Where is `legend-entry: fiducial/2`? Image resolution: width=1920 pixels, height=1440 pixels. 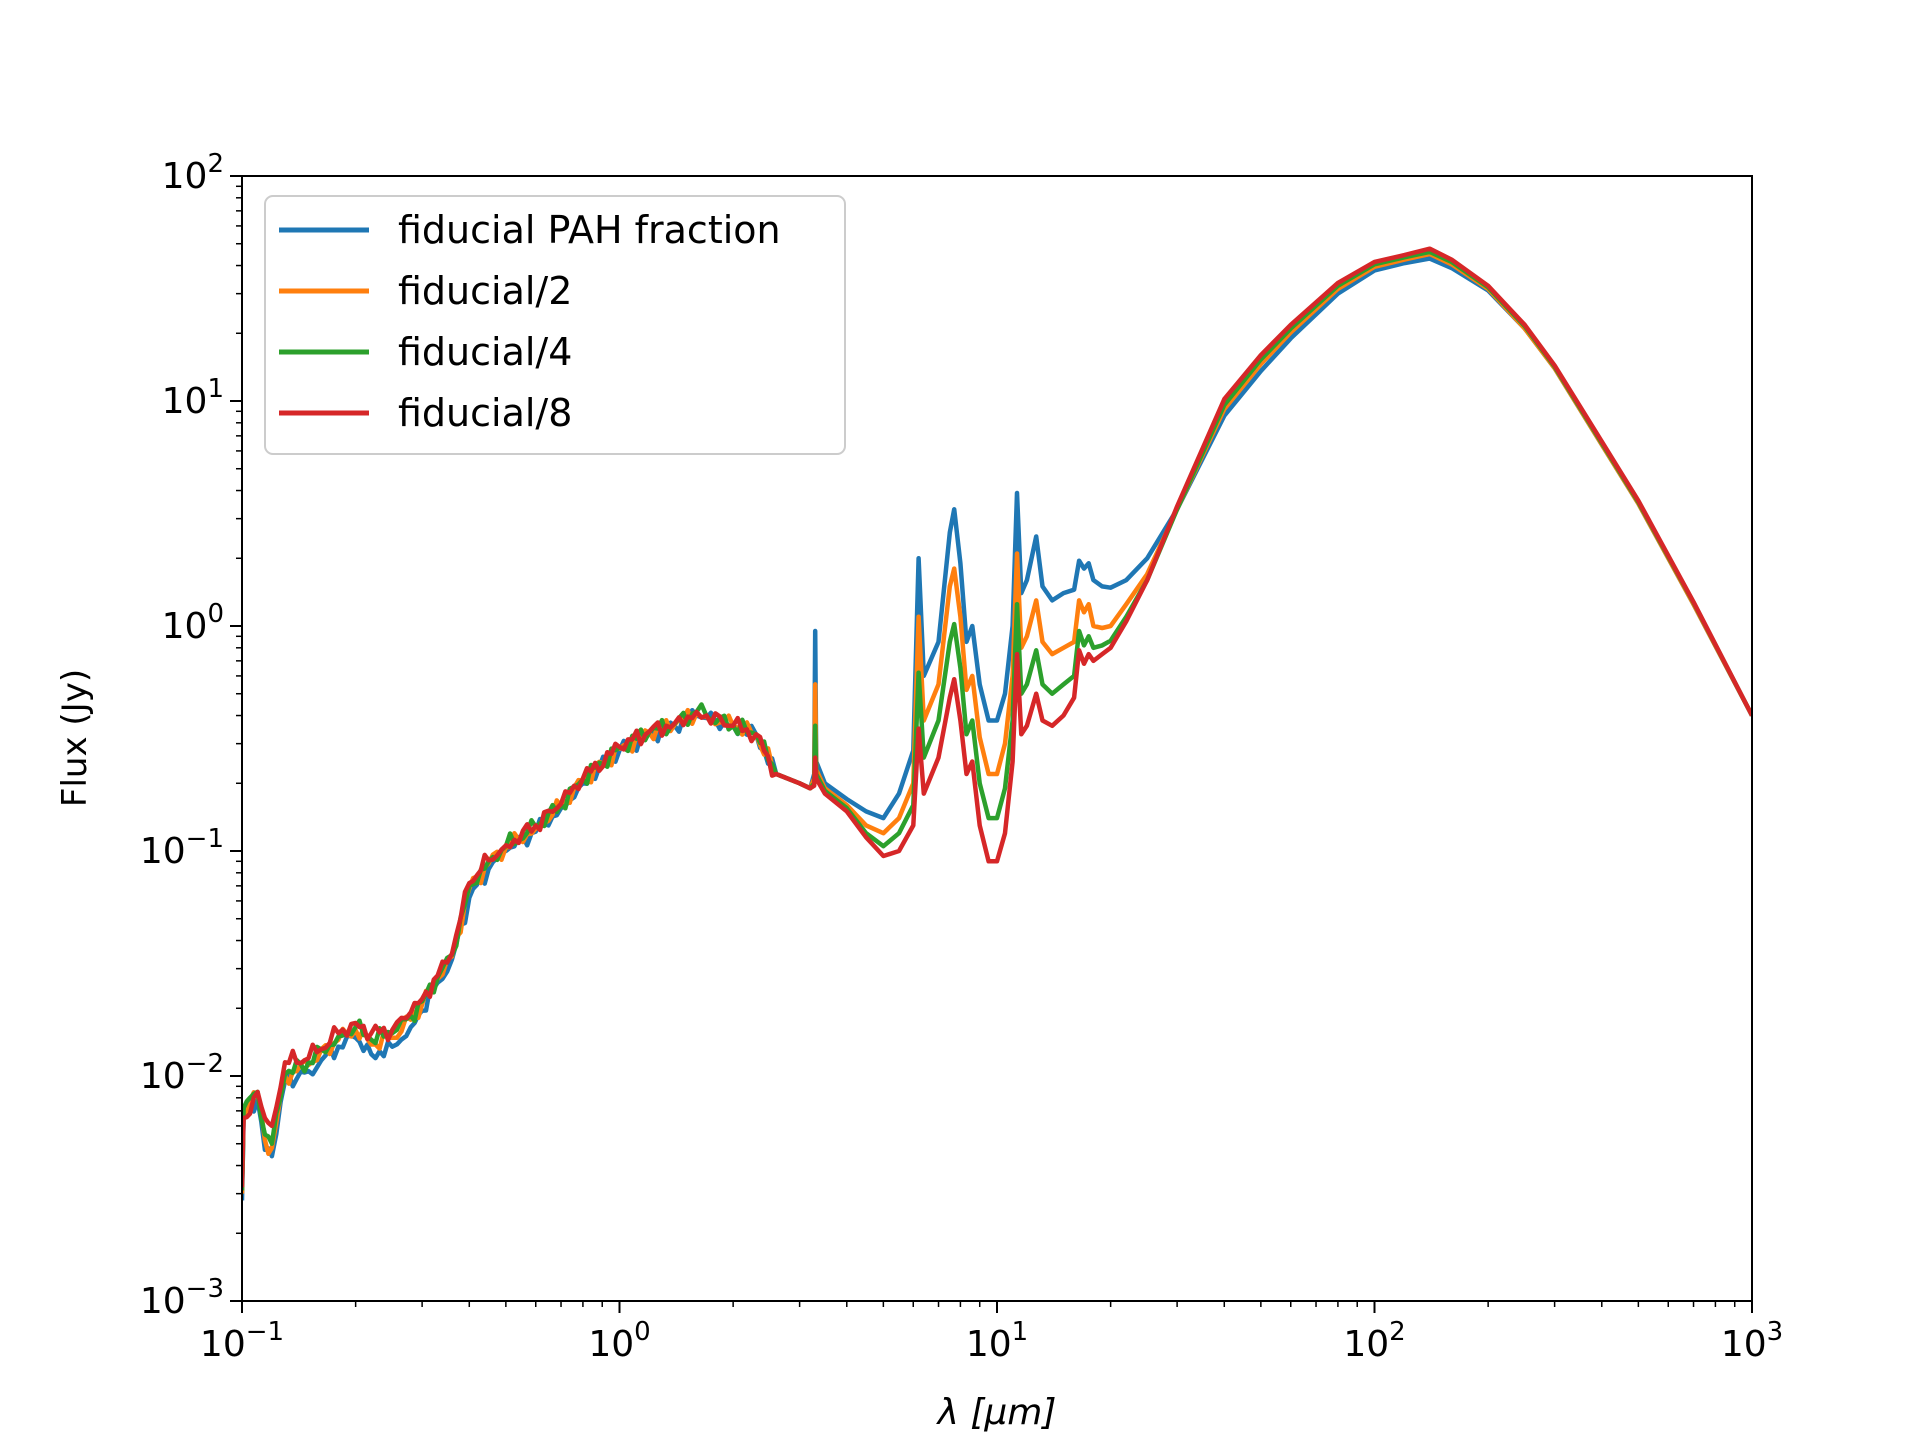 legend-entry: fiducial/2 is located at coordinates (425, 291).